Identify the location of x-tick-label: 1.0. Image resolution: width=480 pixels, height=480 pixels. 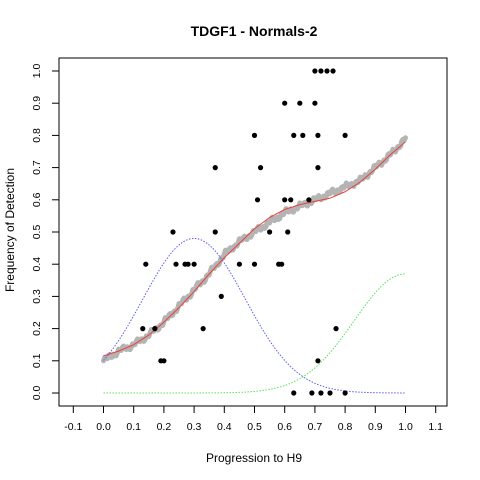
(405, 427).